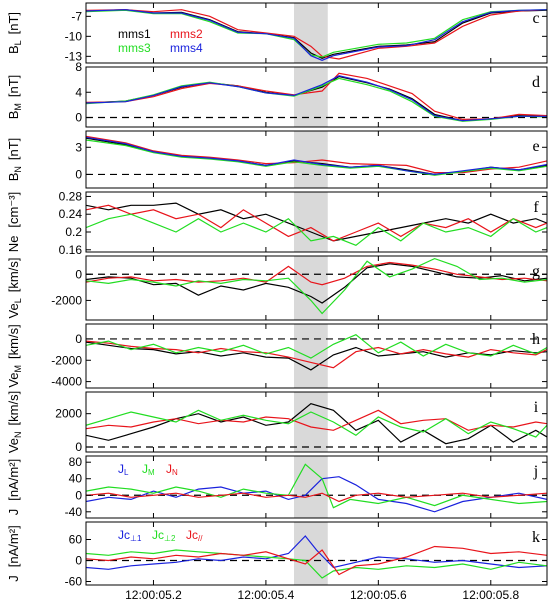 The height and width of the screenshot is (602, 554). I want to click on panel-e: 3 0 BN[nT] e, so click(277, 159).